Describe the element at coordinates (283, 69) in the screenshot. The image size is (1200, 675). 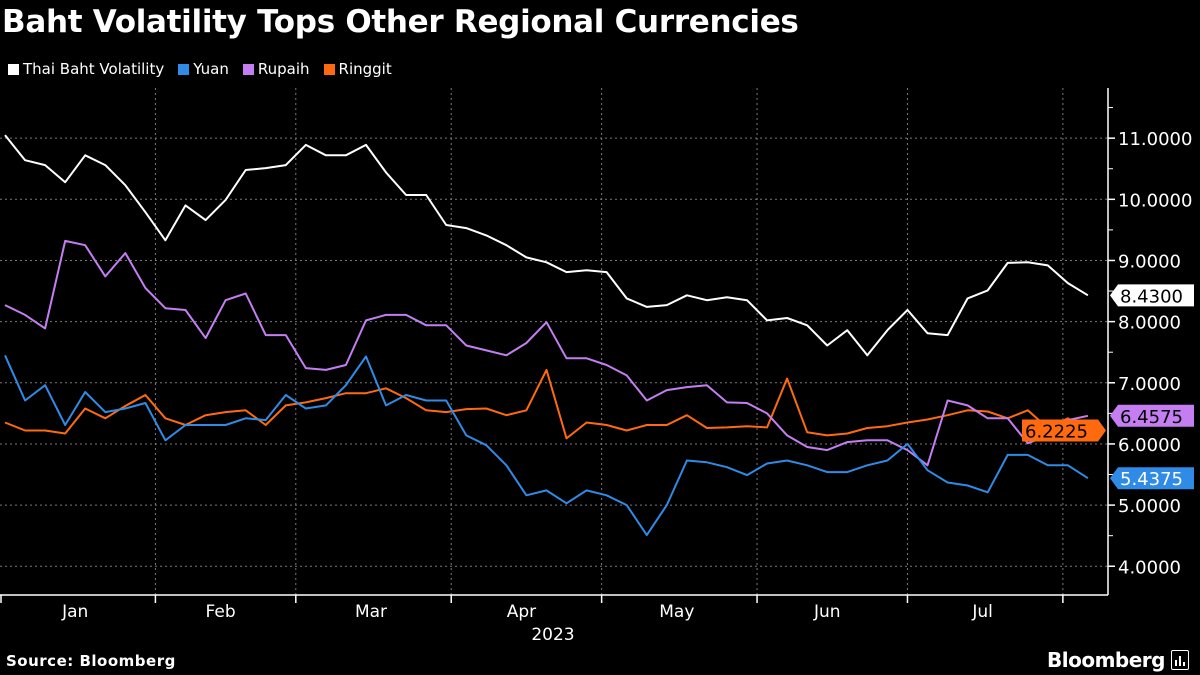
I see `legend-label: Rupaih` at that location.